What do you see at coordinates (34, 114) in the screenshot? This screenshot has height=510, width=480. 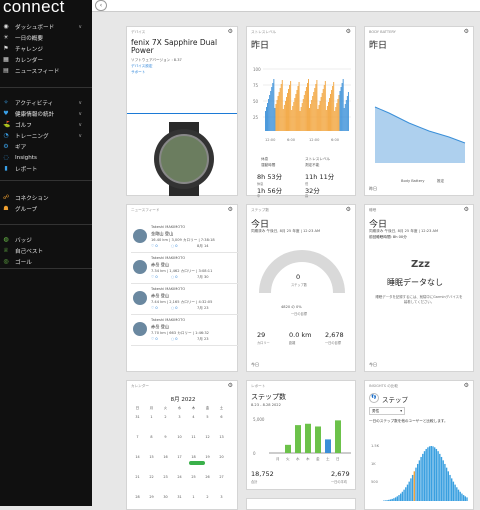 I see `sidebar-item-label: 健康情報の統計` at bounding box center [34, 114].